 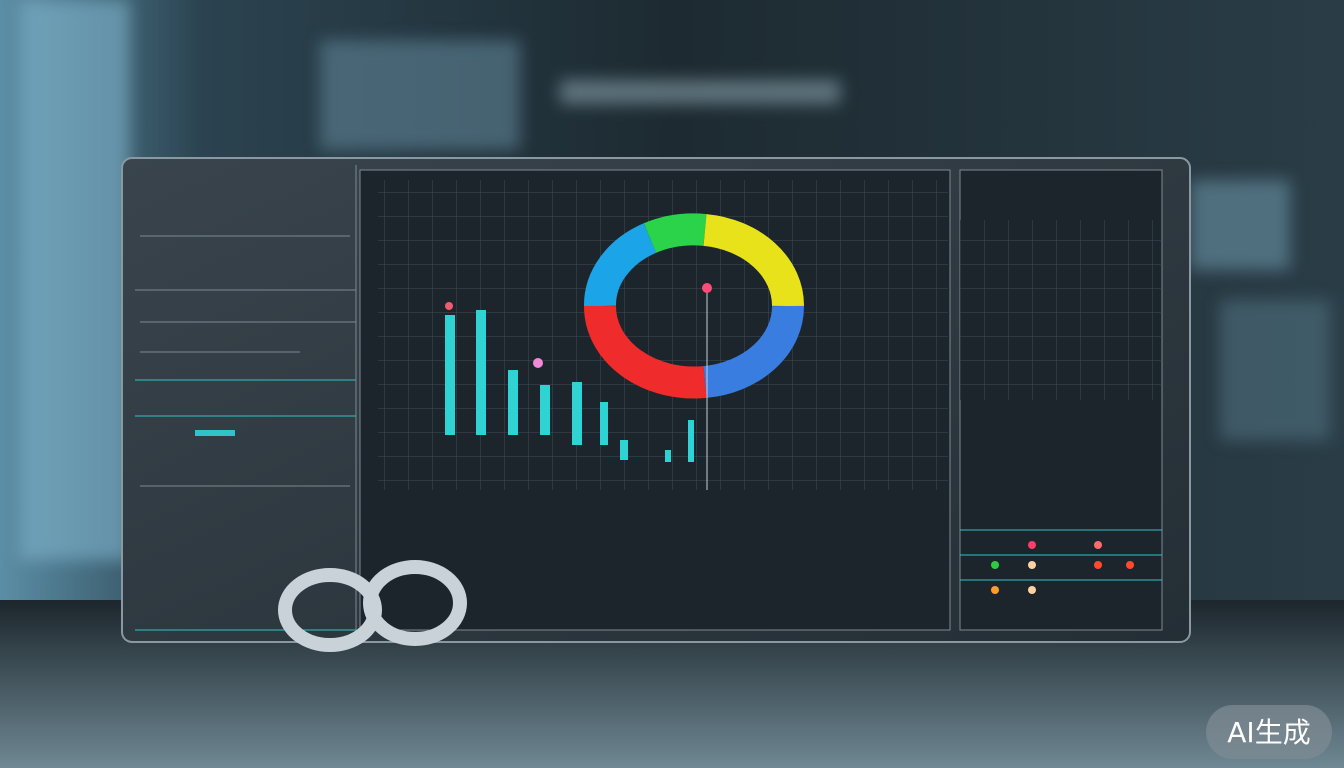 I want to click on table-lines, so click(x=1061, y=555).